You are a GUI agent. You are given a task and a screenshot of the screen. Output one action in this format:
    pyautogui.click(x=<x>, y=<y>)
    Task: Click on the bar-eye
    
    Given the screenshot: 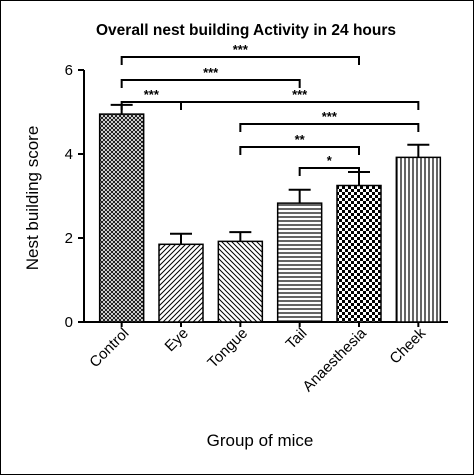 What is the action you would take?
    pyautogui.click(x=181, y=283)
    